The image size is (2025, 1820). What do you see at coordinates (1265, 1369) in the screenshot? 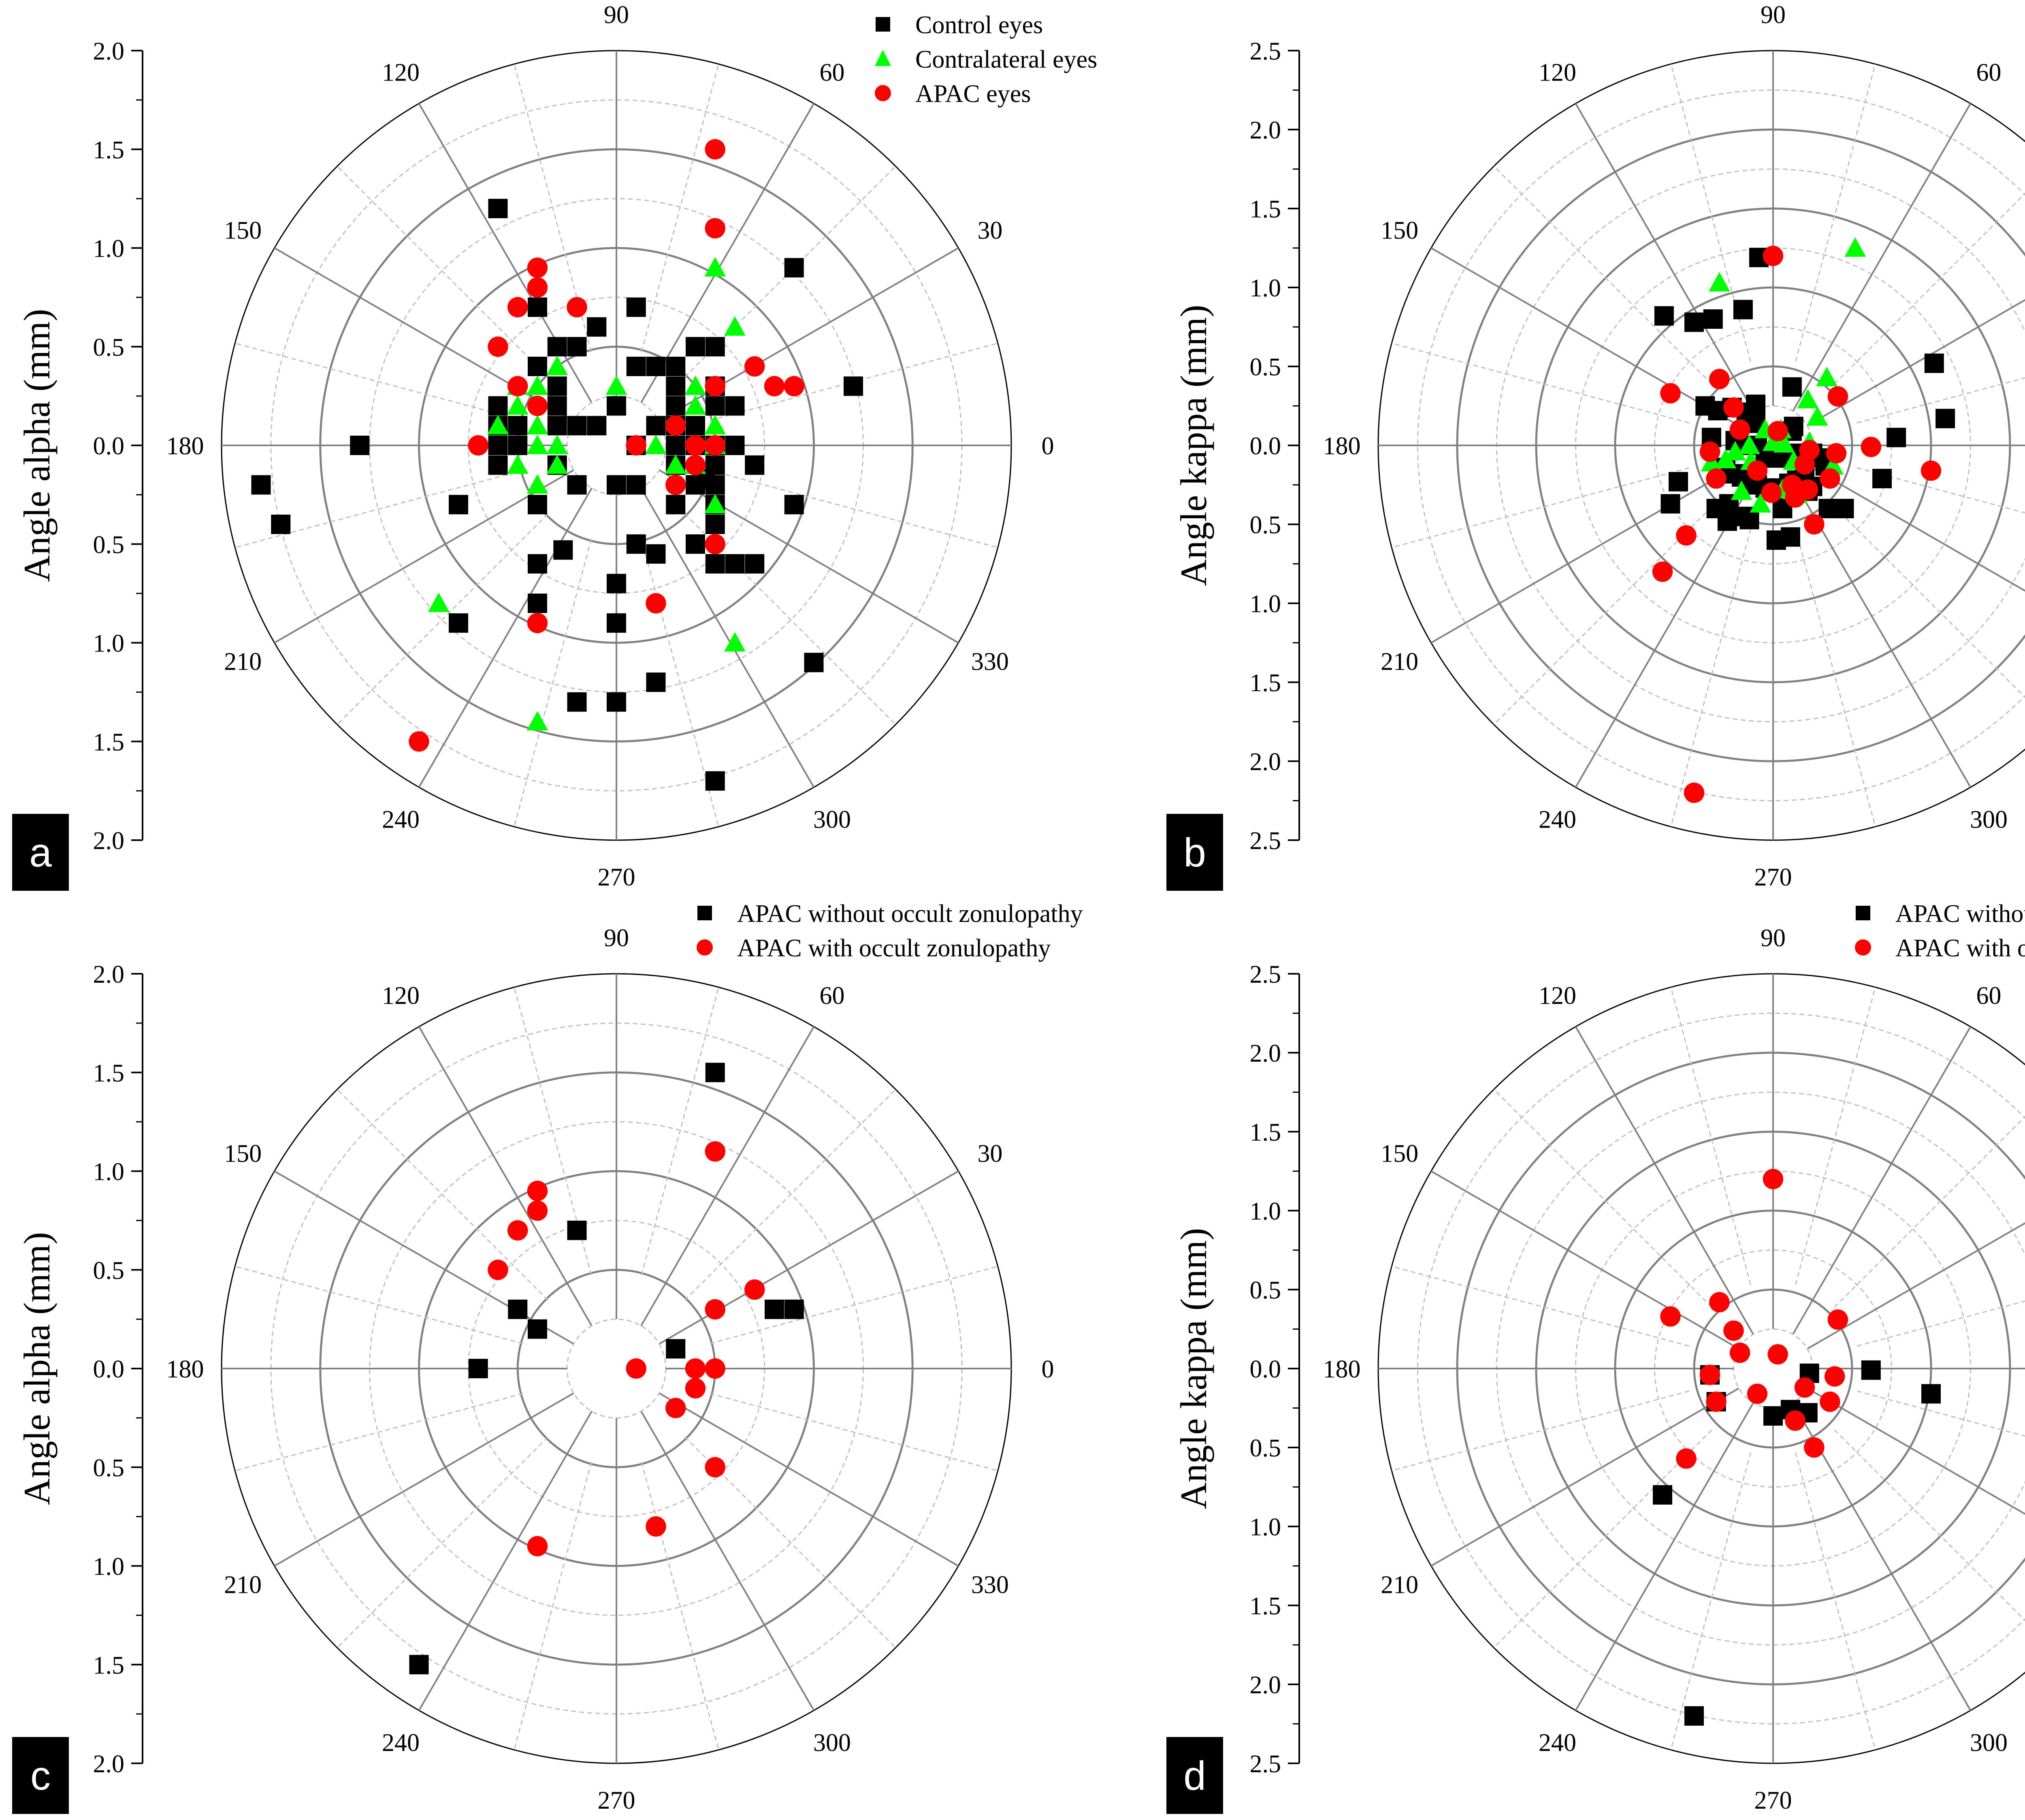
I see `radial-tick-label: 0.0` at bounding box center [1265, 1369].